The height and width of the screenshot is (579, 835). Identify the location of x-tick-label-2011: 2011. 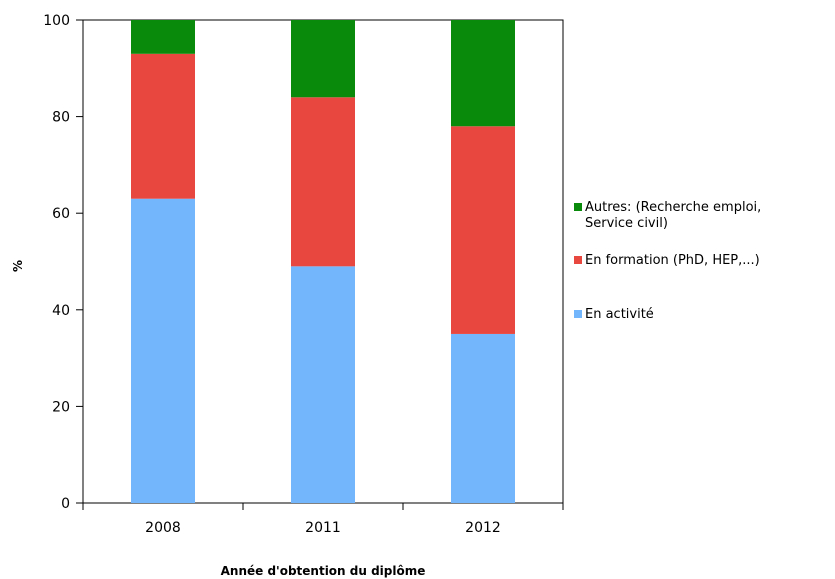
(323, 528).